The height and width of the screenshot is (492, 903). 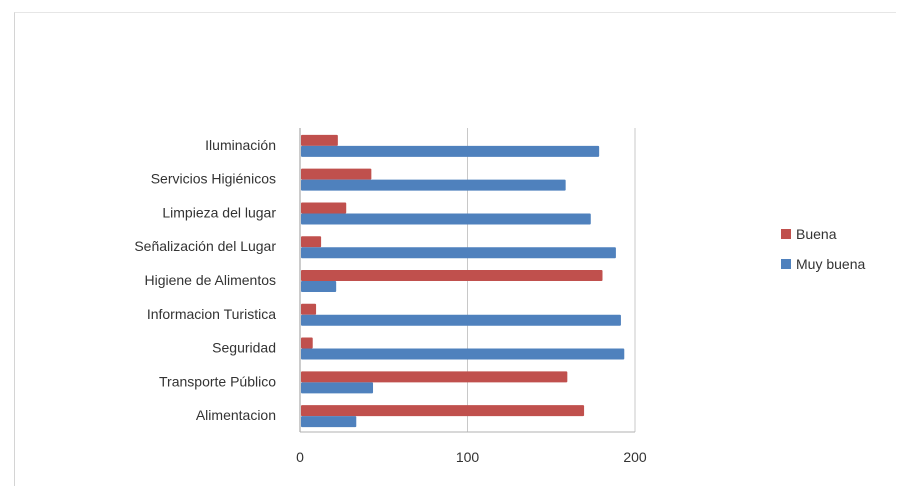 What do you see at coordinates (635, 457) in the screenshot?
I see `x-tick-label: 200` at bounding box center [635, 457].